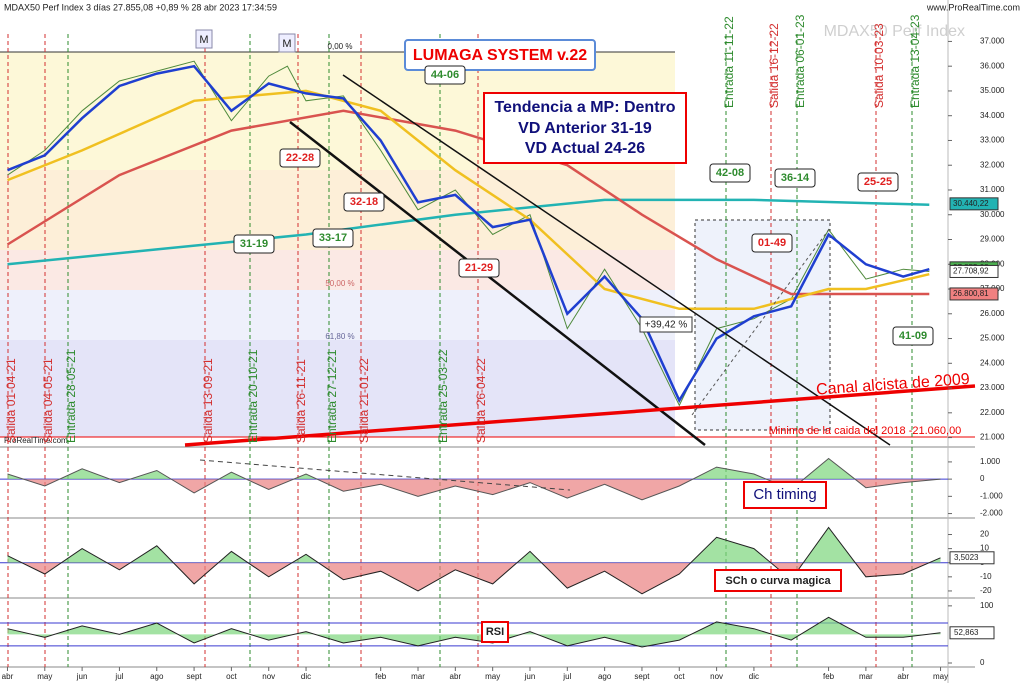 The height and width of the screenshot is (683, 1024). Describe the element at coordinates (992, 115) in the screenshot. I see `y-tick-label: 34.000` at that location.